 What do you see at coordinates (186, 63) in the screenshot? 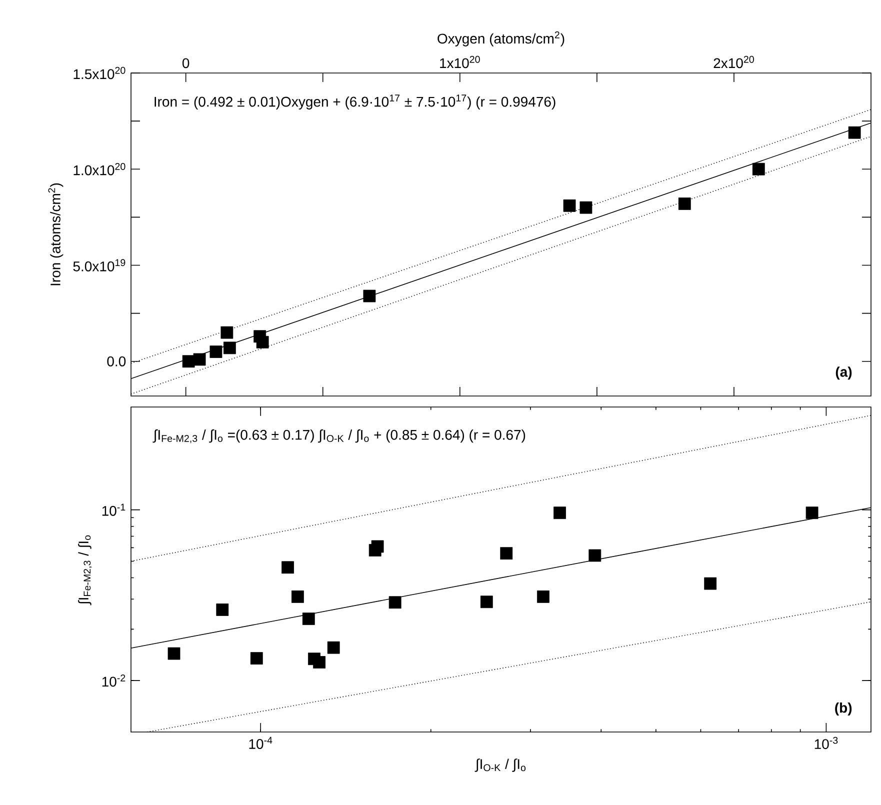
I see `x-tick-label: 0` at bounding box center [186, 63].